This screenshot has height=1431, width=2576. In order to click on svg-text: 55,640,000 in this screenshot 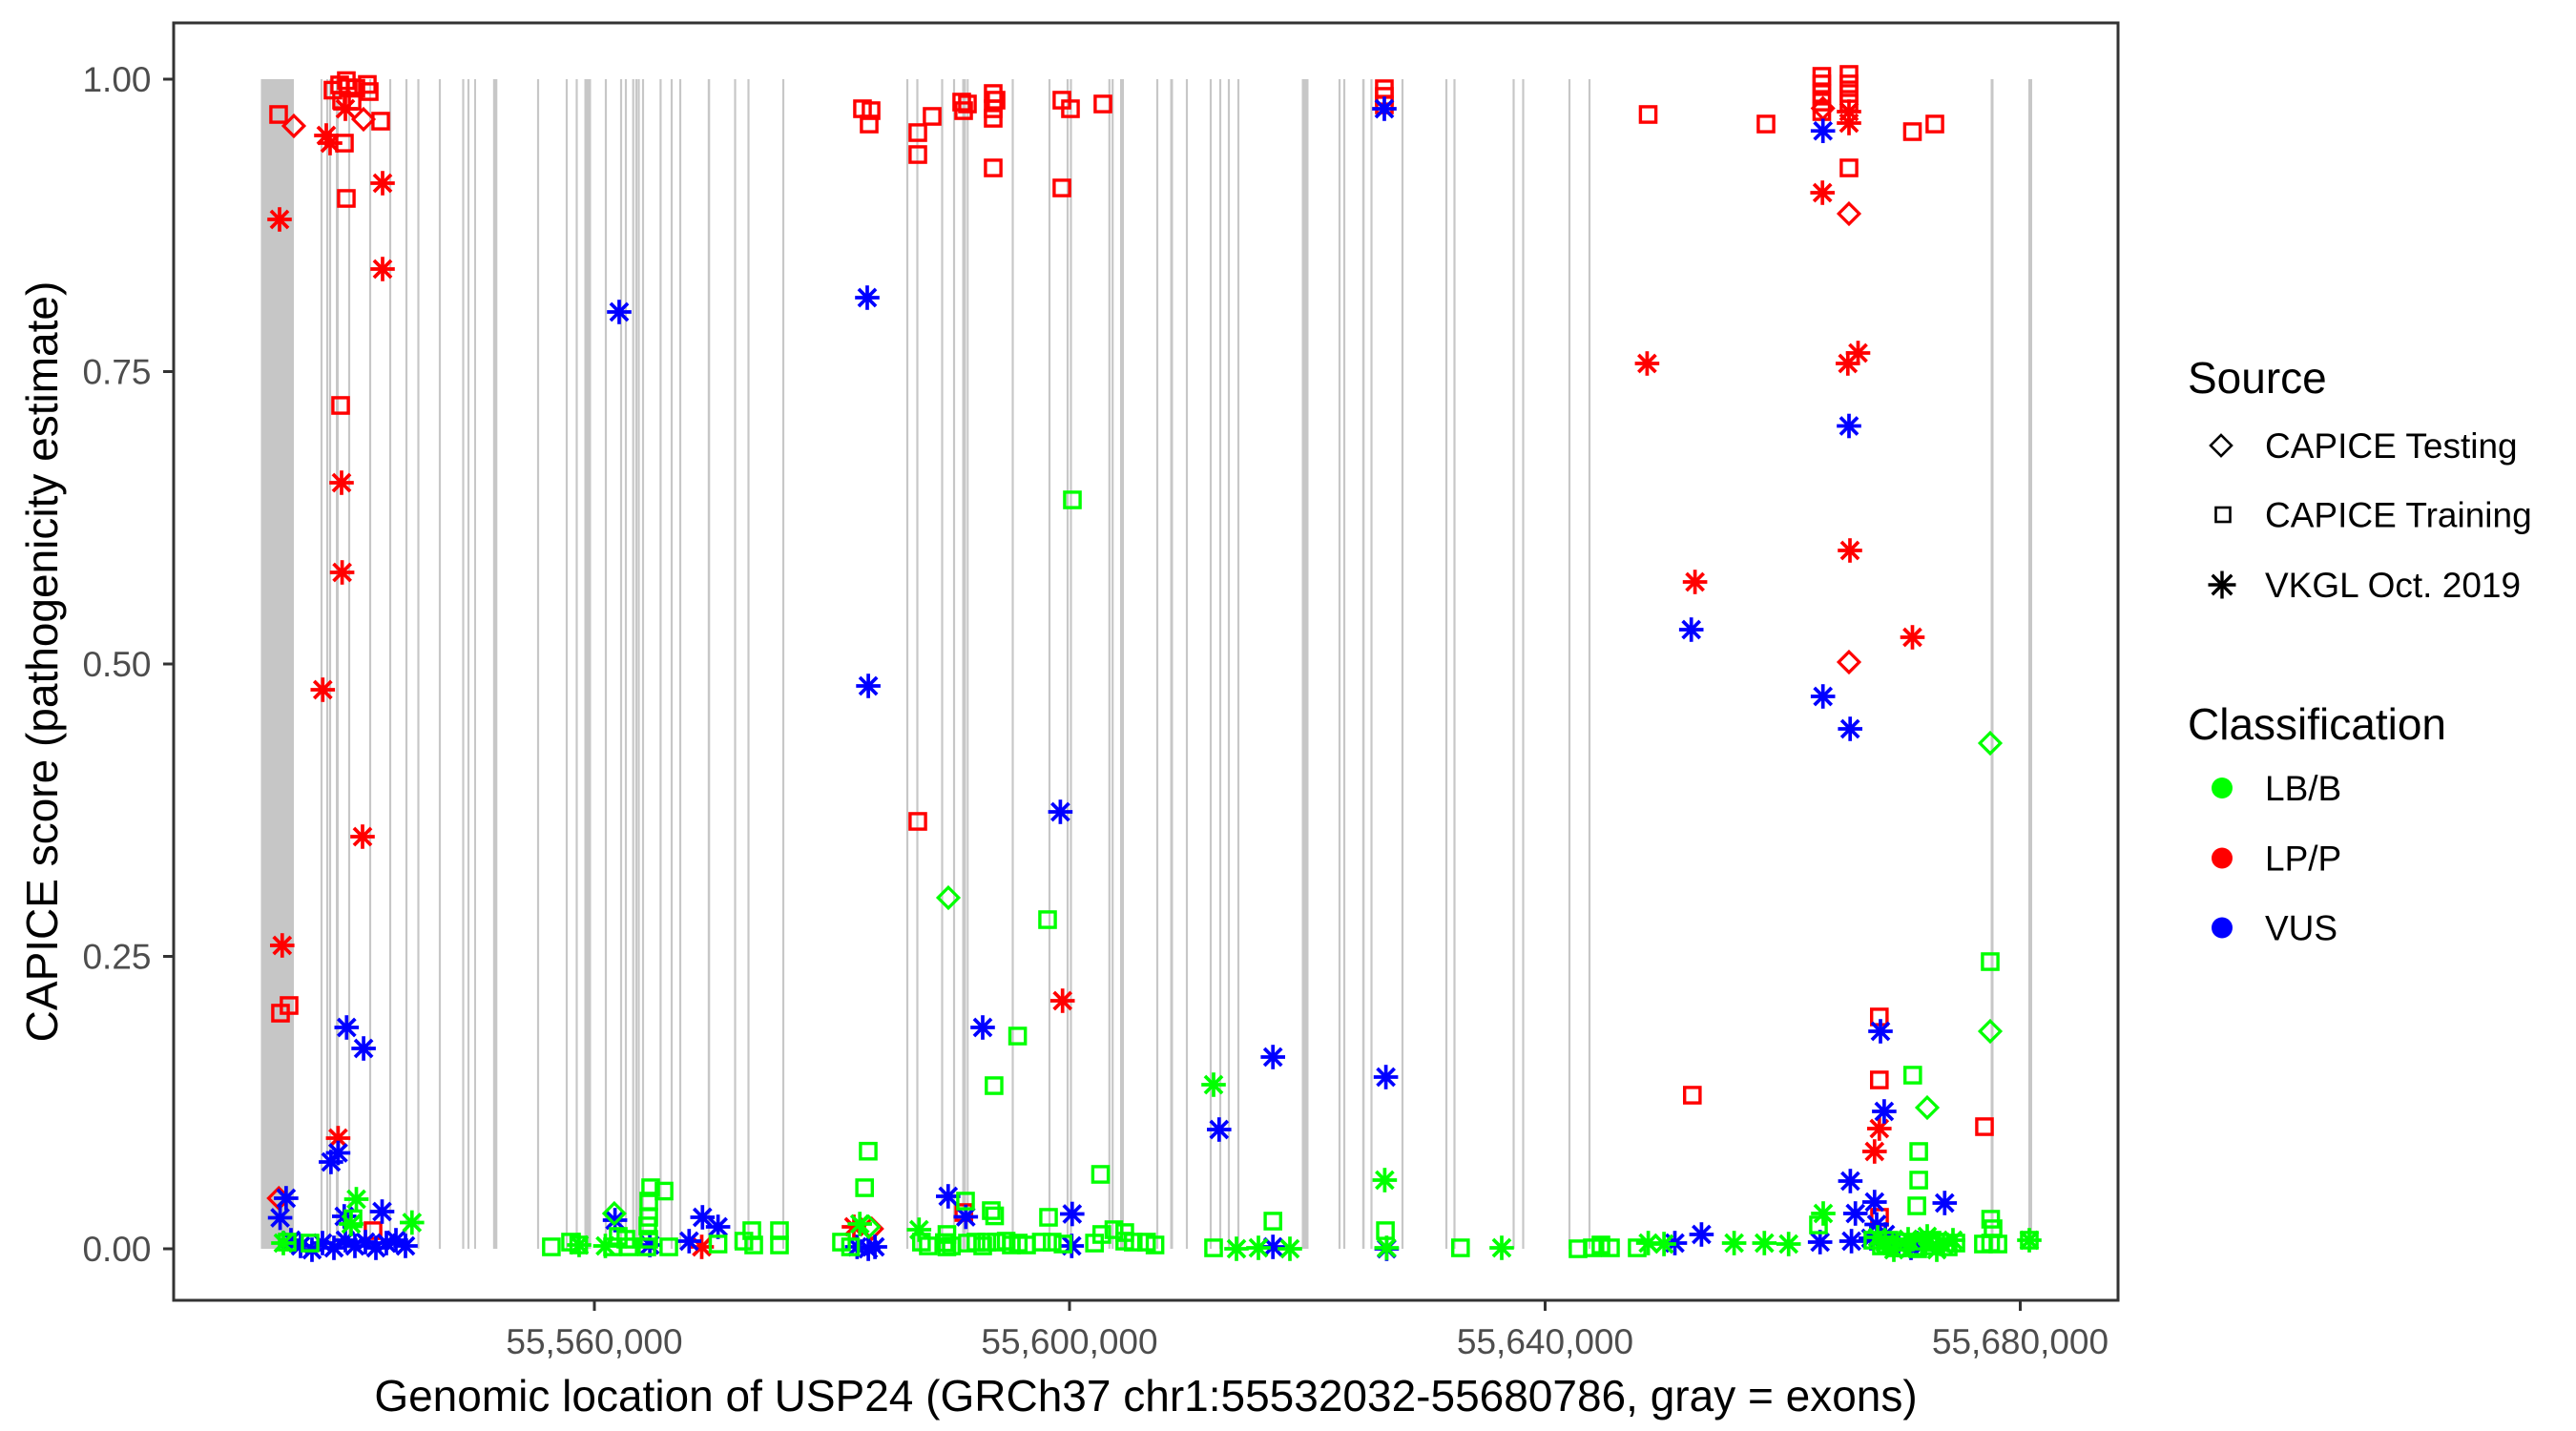, I will do `click(1545, 1341)`.